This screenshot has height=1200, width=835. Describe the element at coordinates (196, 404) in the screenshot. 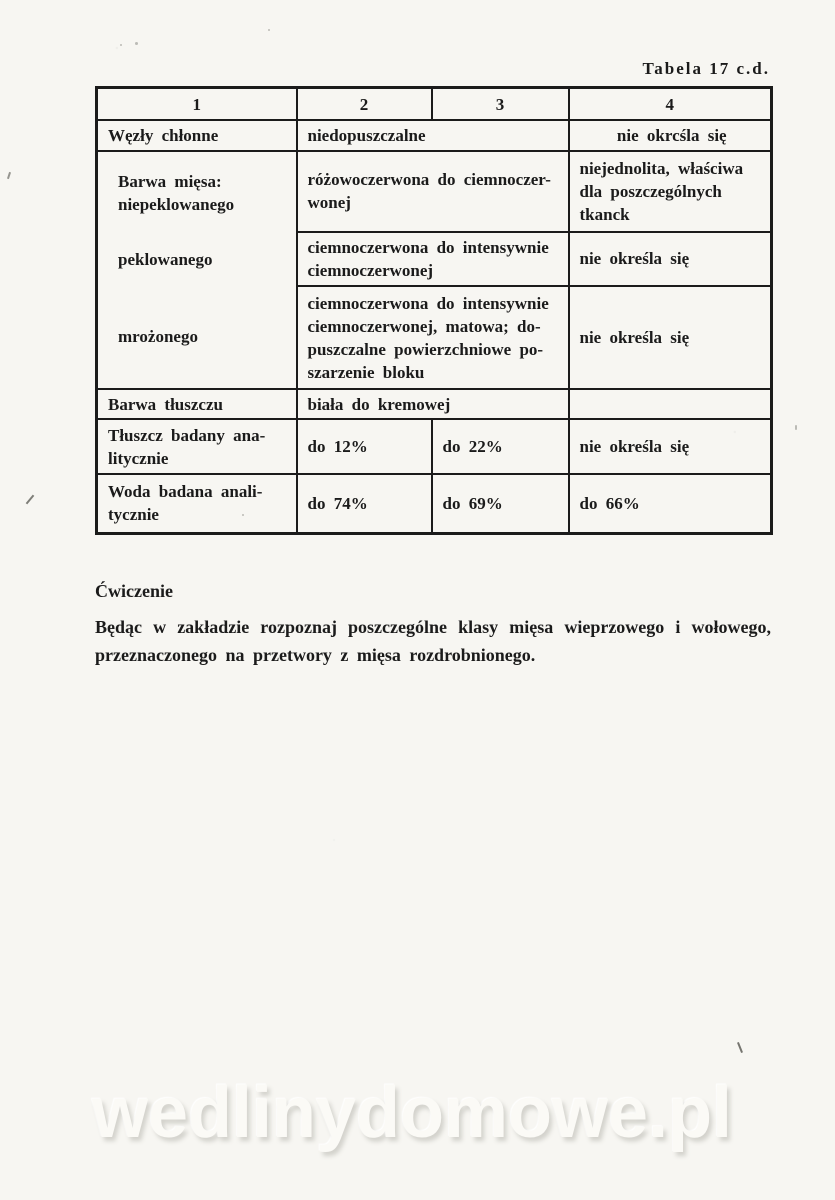

I see `row-label-barwa-tluszczu: Barwa tłuszczu` at that location.